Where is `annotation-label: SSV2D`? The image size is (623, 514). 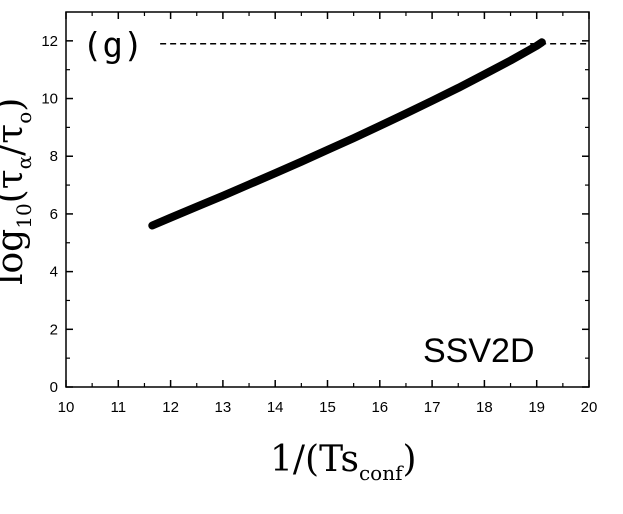
annotation-label: SSV2D is located at coordinates (479, 351).